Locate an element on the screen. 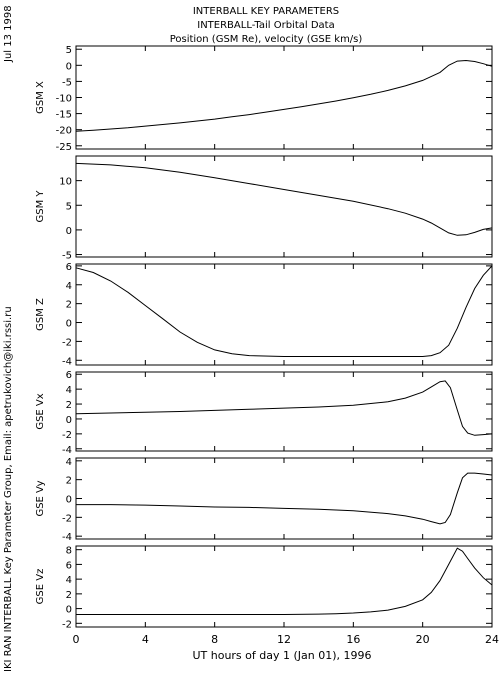  y-axis-label: GSM Z is located at coordinates (40, 314).